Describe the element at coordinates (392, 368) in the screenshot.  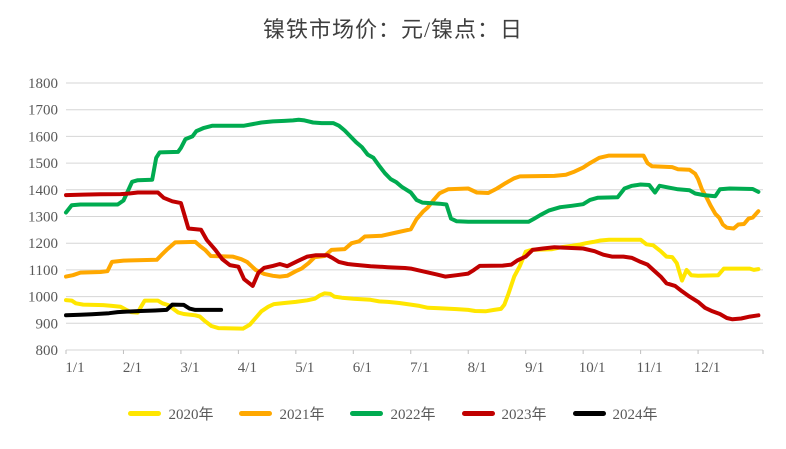
I see `x-axis-labels: 1/1 2/1 3/1 4/1 5/1 6/1 7/1 8/1 9/1 10/1 11/1 12/1` at that location.